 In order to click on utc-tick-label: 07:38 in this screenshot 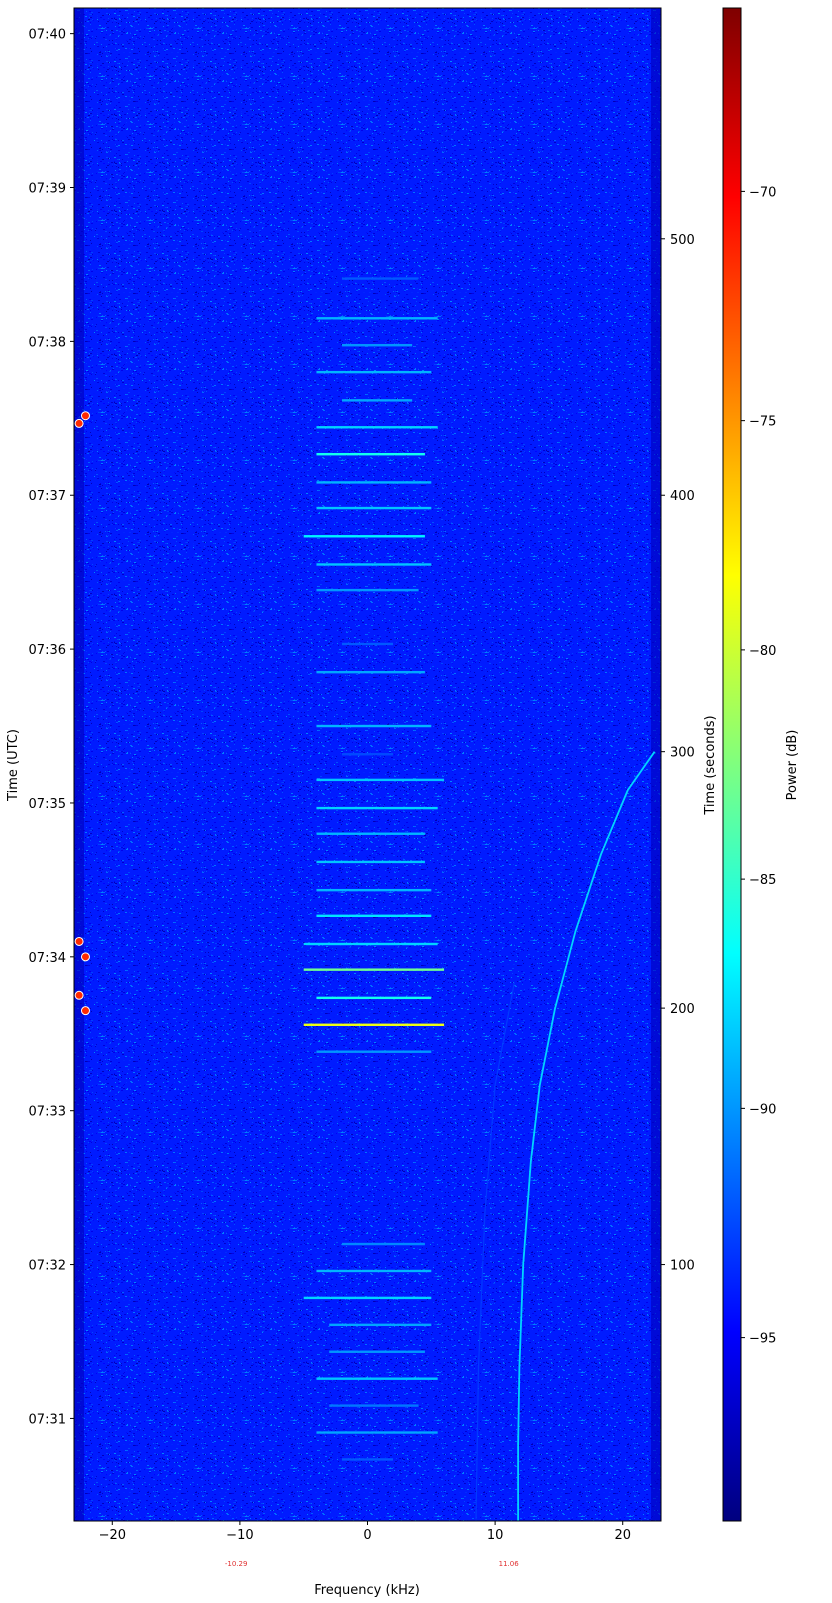, I will do `click(47, 342)`.